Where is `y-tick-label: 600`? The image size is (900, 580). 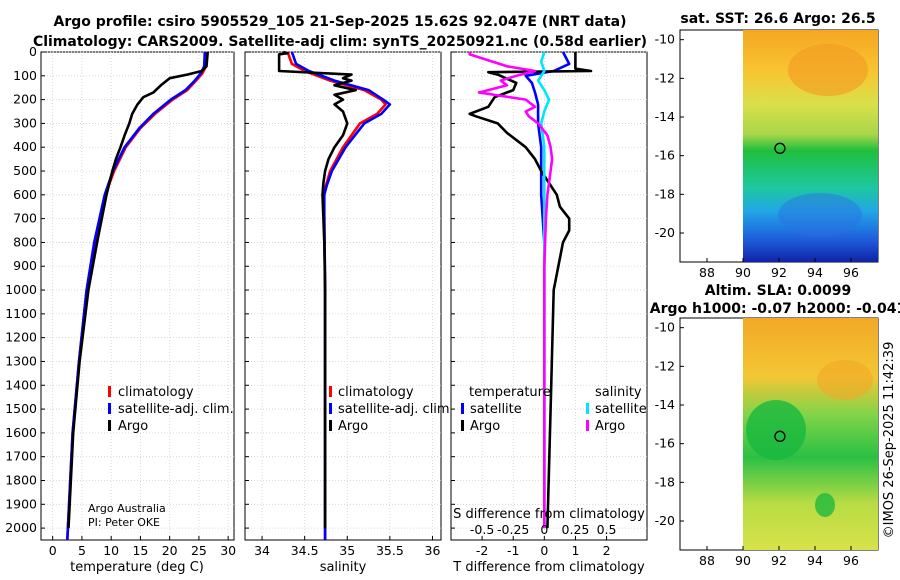
y-tick-label: 600 is located at coordinates (25, 194).